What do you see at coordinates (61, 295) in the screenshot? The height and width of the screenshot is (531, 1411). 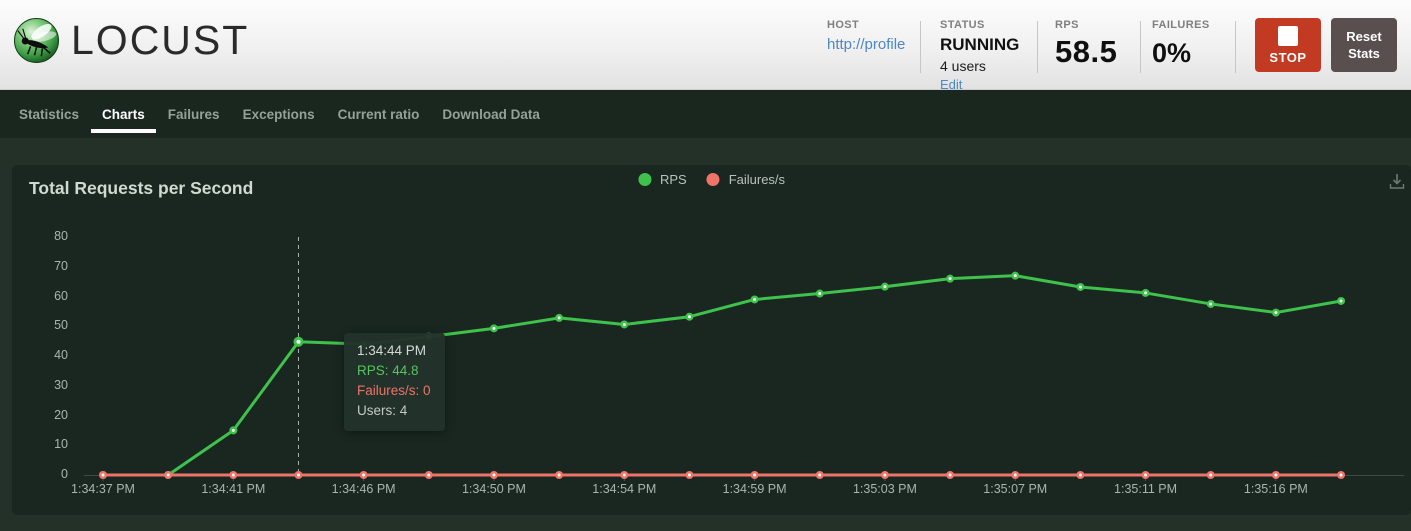 I see `y-axis-label: 60` at bounding box center [61, 295].